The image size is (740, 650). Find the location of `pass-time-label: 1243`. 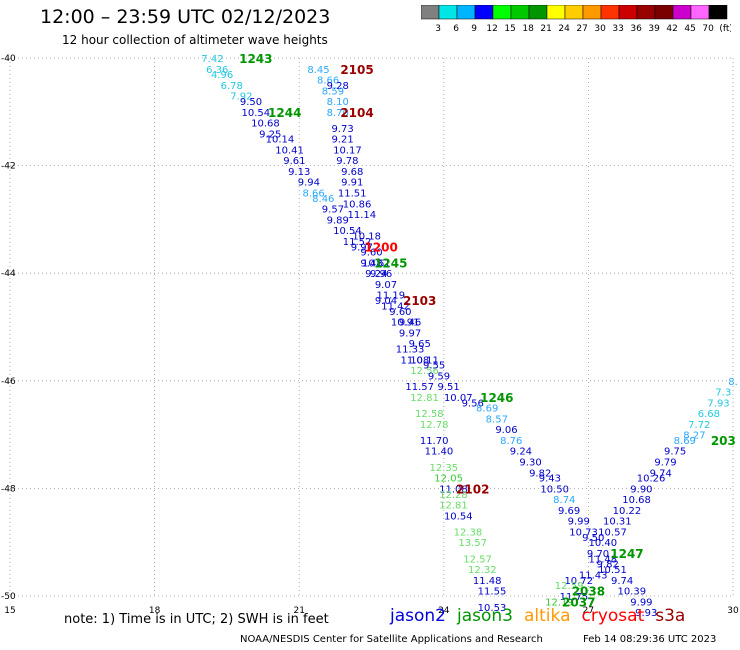

pass-time-label: 1243 is located at coordinates (255, 59).